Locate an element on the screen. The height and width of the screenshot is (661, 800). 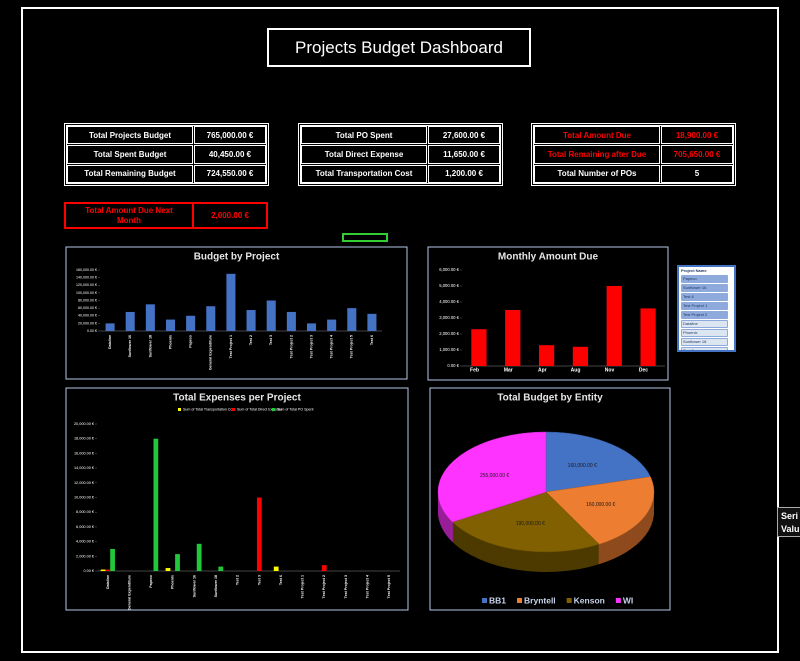
kpi-label: Total Transportation Cost is located at coordinates (364, 173).